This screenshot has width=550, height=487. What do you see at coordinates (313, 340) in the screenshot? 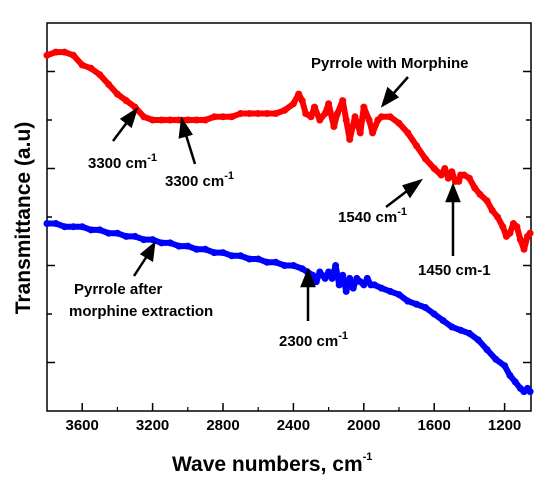
I see `annotation-2300: 2300 cm-1` at bounding box center [313, 340].